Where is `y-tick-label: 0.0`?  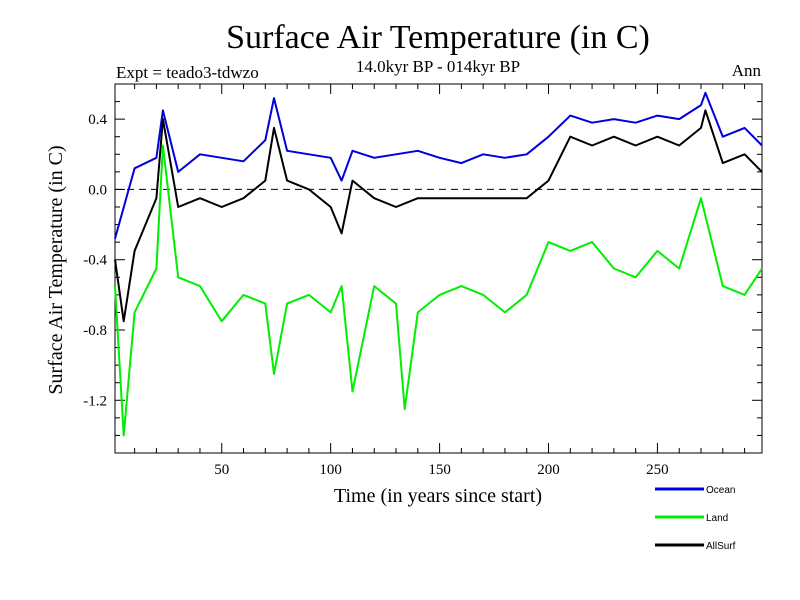 y-tick-label: 0.0 is located at coordinates (97, 190).